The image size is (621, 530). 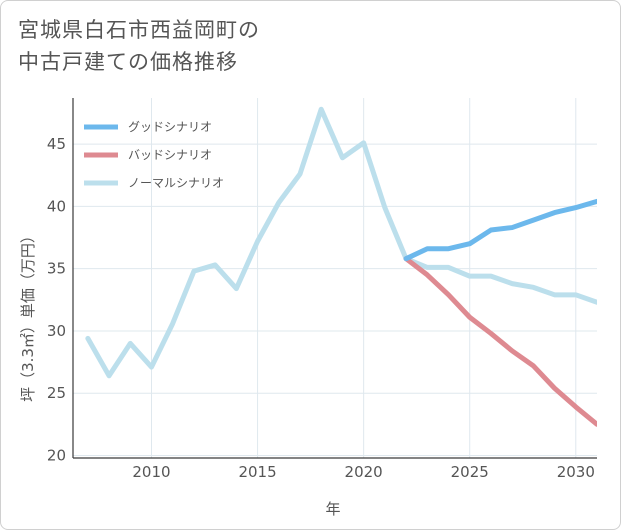 What do you see at coordinates (170, 155) in the screenshot?
I see `legend-label-1: バッドシナリオ` at bounding box center [170, 155].